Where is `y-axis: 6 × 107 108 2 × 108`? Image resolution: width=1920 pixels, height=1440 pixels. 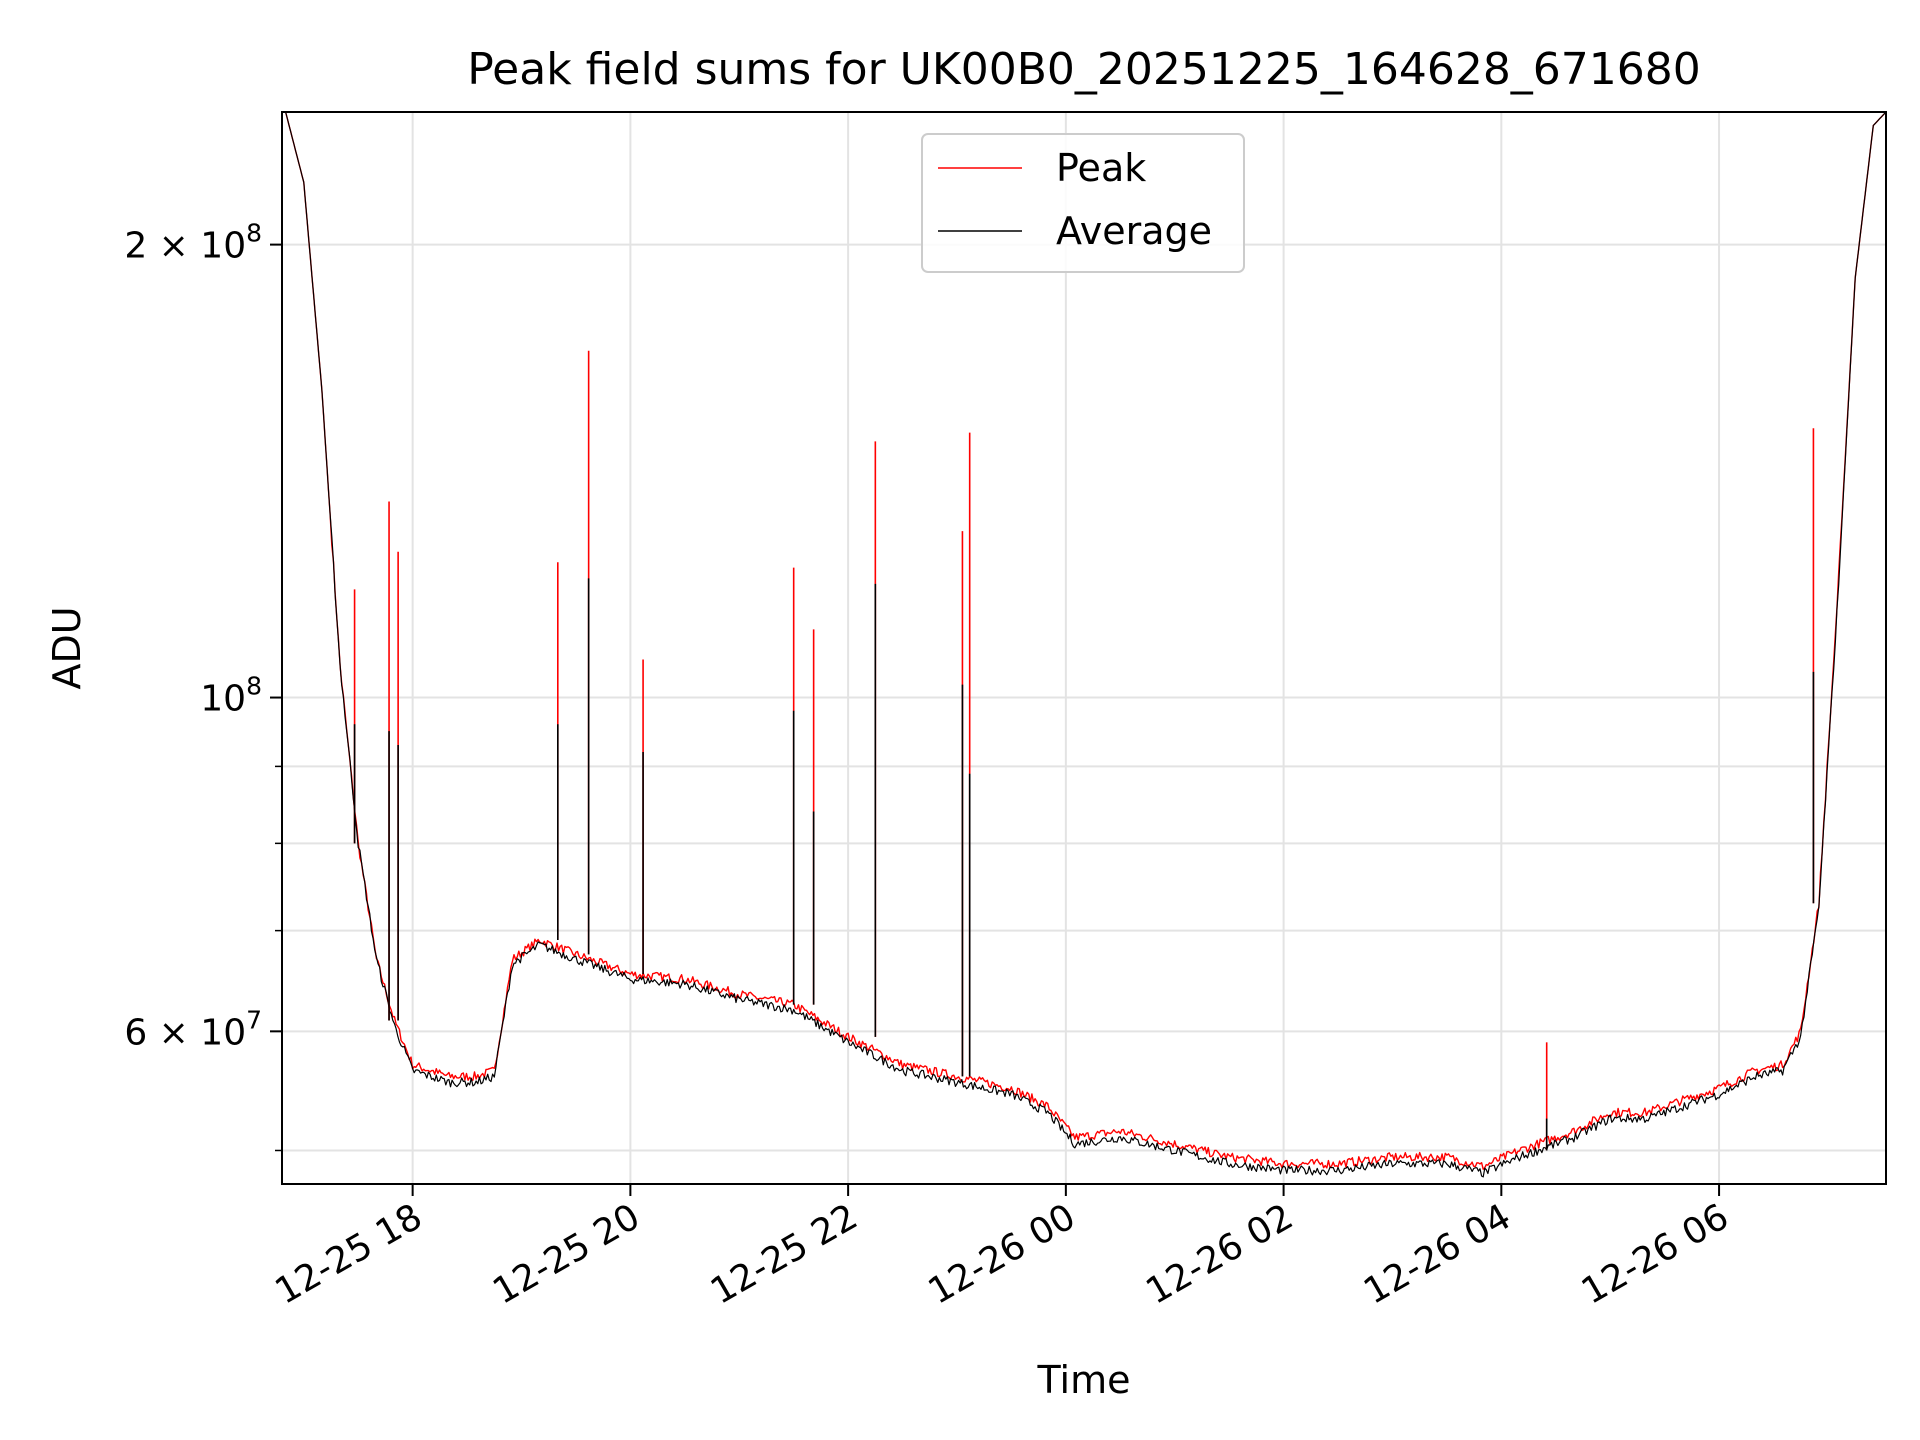 y-axis: 6 × 107 108 2 × 108 is located at coordinates (203, 685).